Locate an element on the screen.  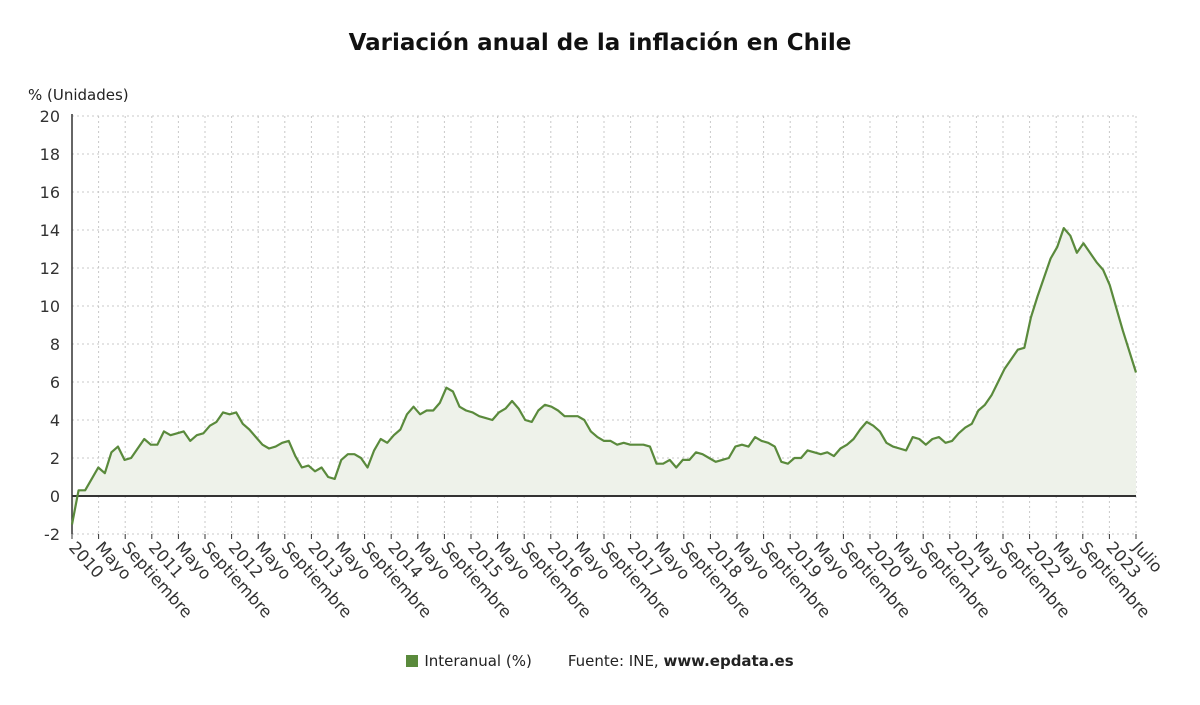
y-tick-label: 14 is located at coordinates (50, 230).